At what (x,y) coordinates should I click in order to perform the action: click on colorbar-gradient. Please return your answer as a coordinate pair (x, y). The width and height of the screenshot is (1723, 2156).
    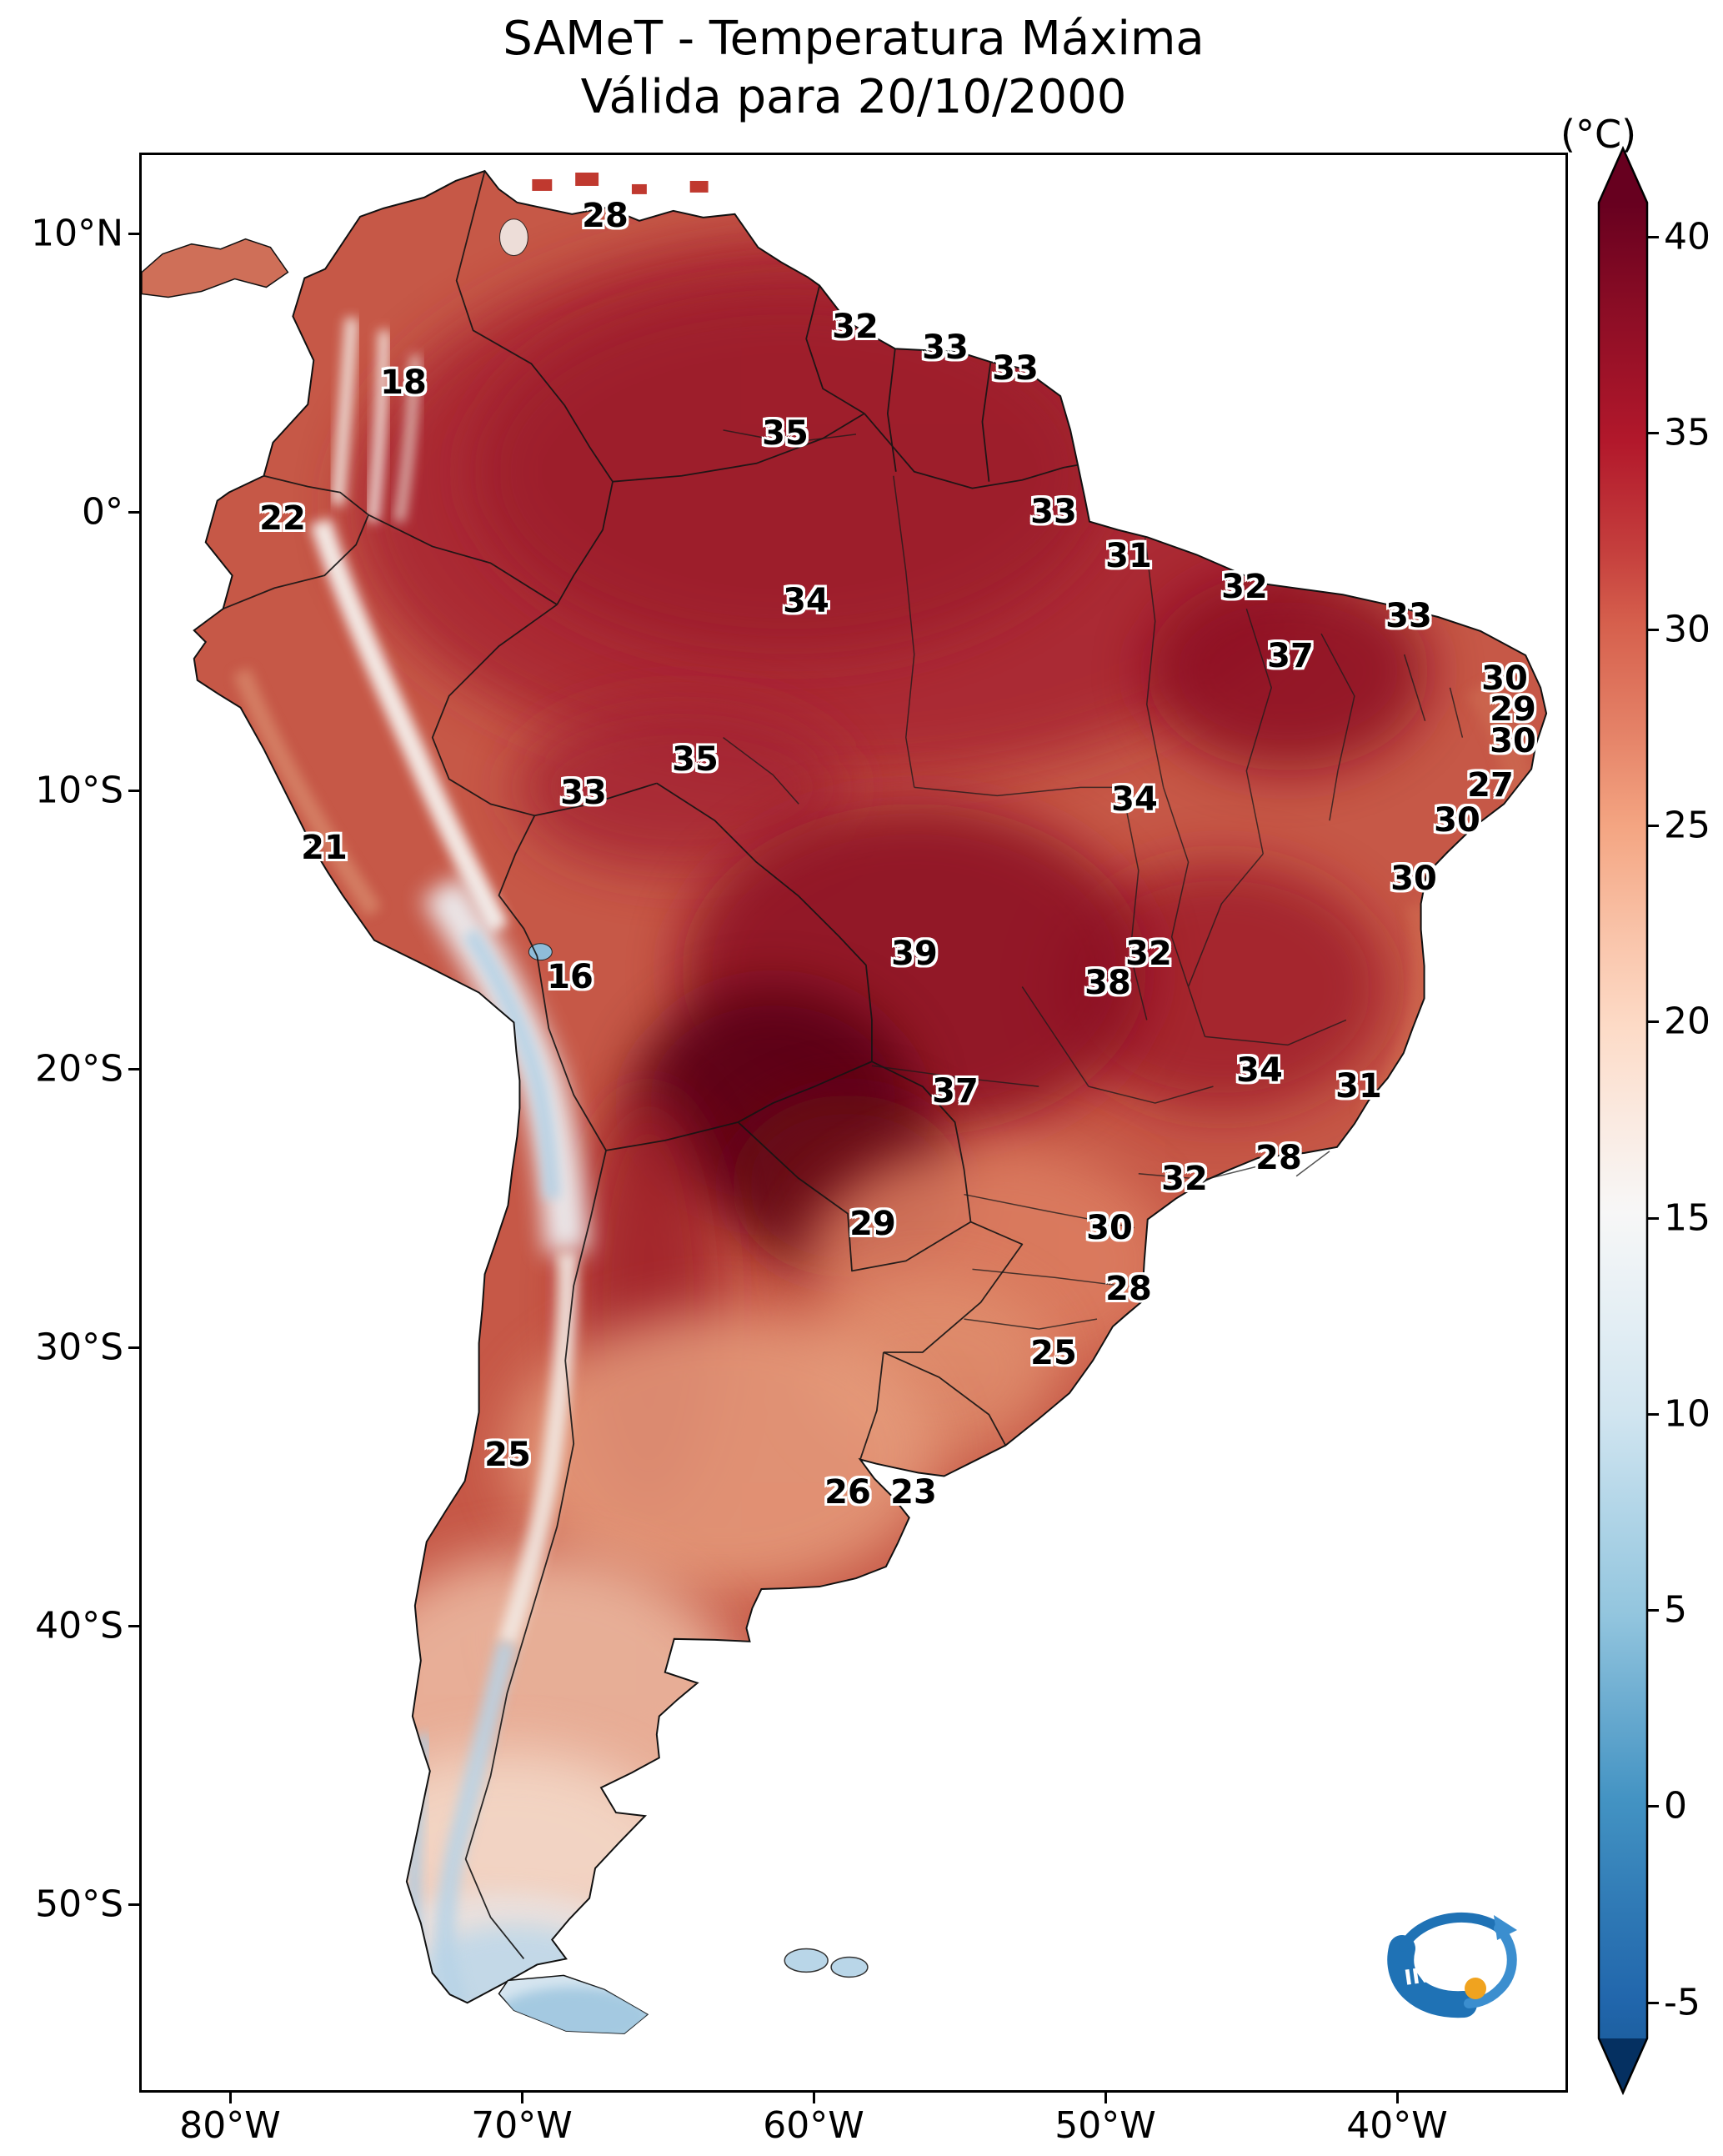
    Looking at the image, I should click on (1623, 1120).